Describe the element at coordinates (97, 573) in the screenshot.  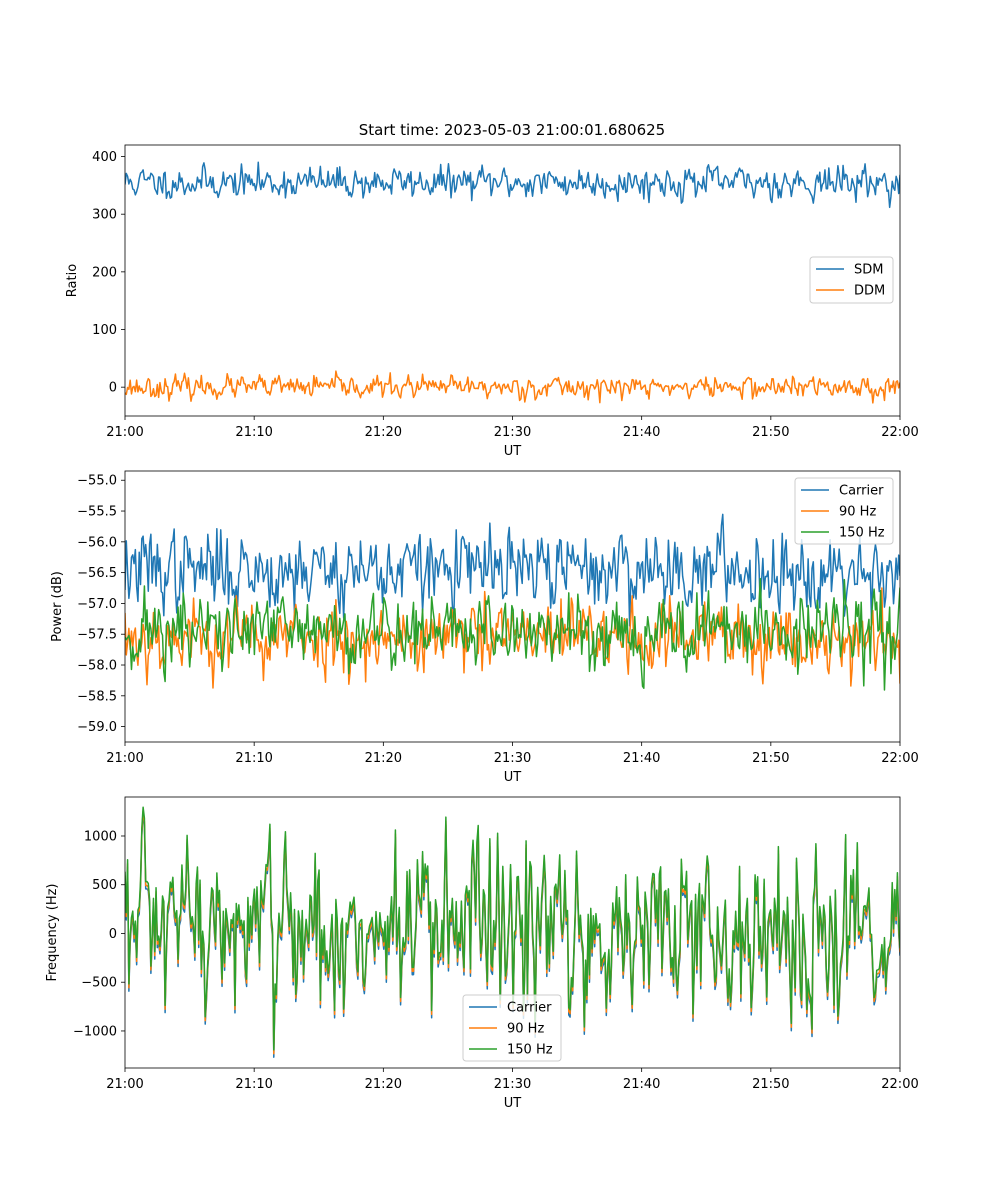
I see `y-tick-label: −56.5` at that location.